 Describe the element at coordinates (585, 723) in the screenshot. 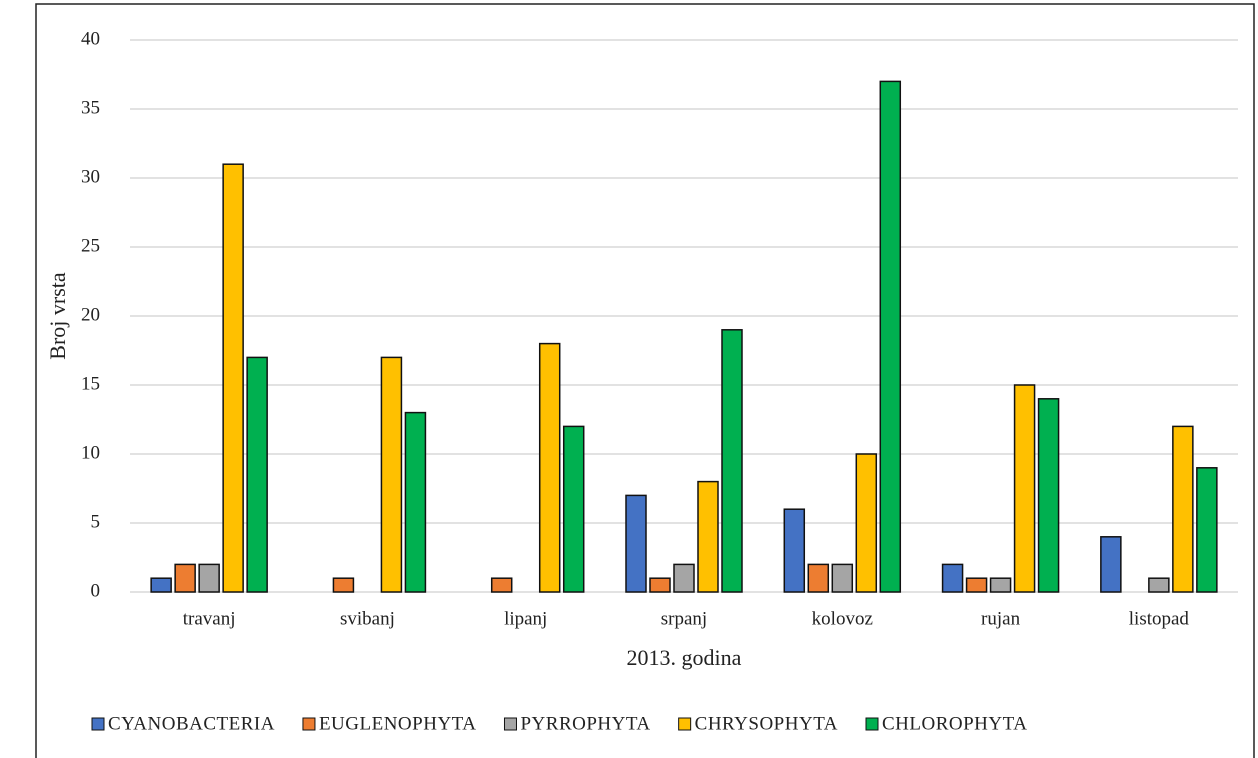

I see `legend-label: PYRROPHYTA` at that location.